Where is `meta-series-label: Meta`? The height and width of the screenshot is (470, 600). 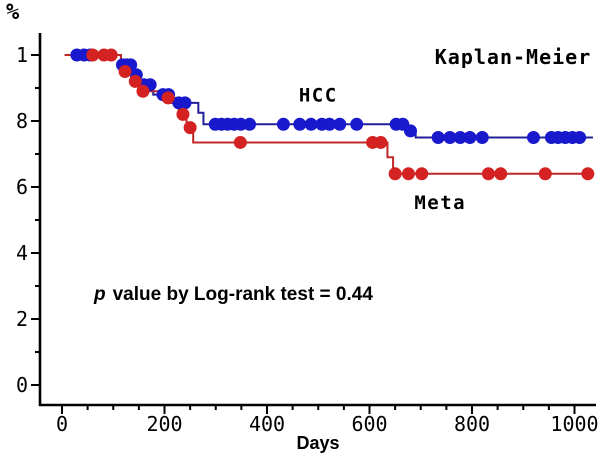 meta-series-label: Meta is located at coordinates (440, 203).